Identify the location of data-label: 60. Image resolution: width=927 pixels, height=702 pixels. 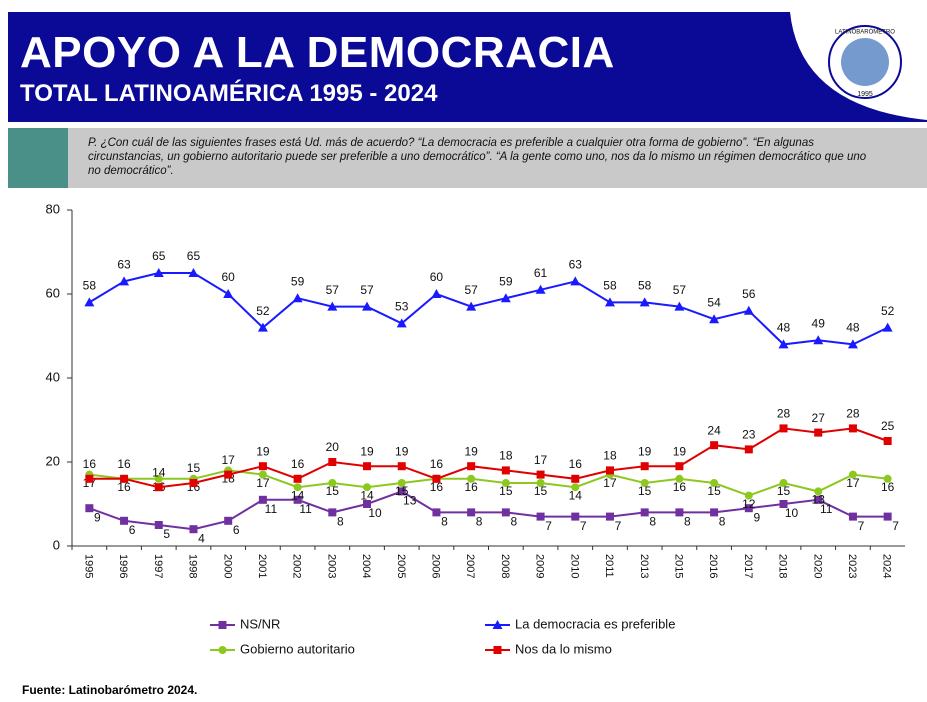
(229, 277).